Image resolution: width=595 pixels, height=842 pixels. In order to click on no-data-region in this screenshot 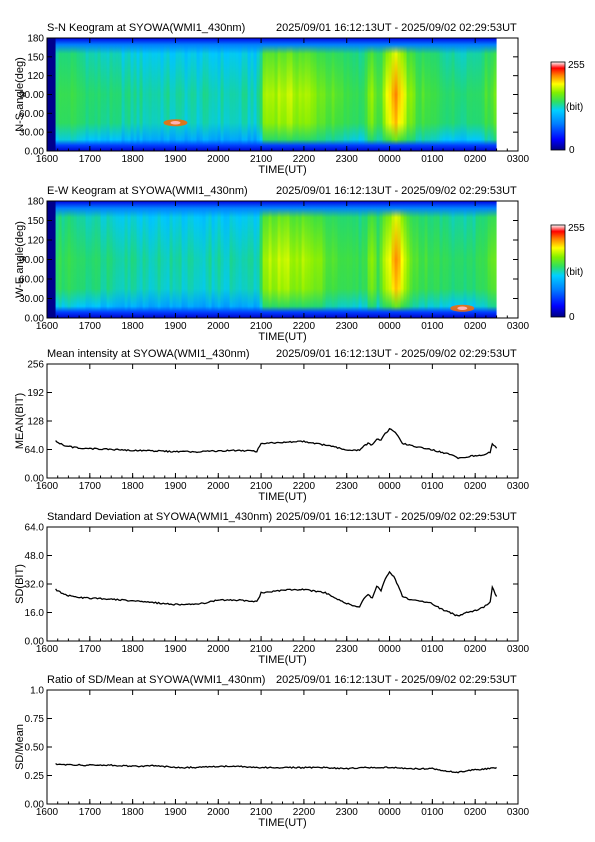, I will do `click(507, 94)`.